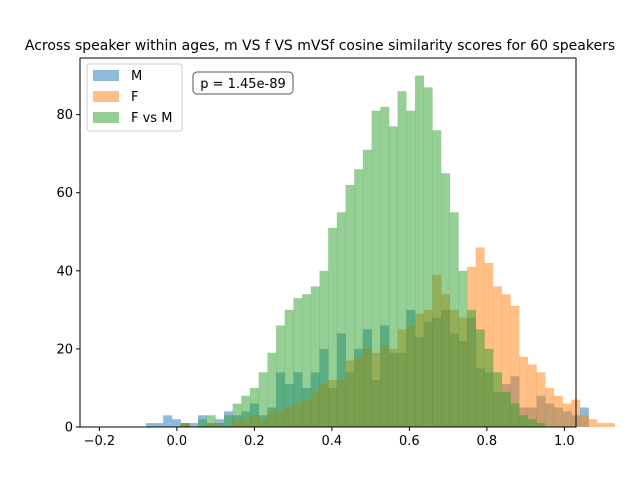 The image size is (640, 480). I want to click on x-tick-label: 0.6, so click(409, 441).